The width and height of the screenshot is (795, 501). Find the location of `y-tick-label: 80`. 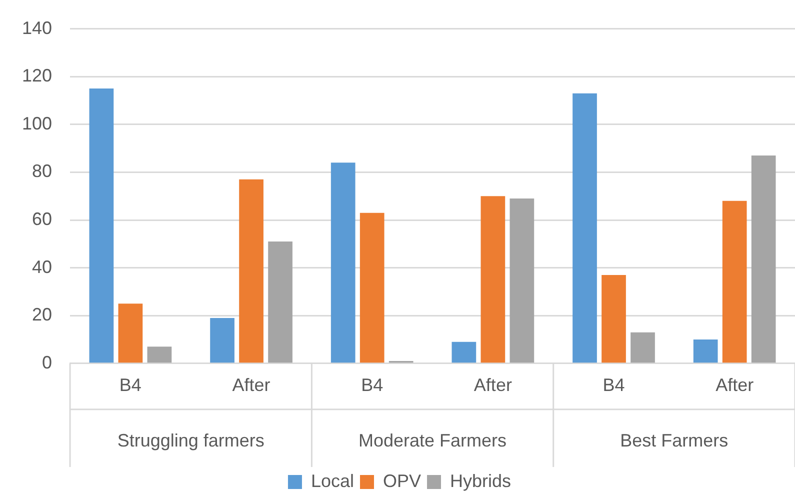

y-tick-label: 80 is located at coordinates (42, 171).